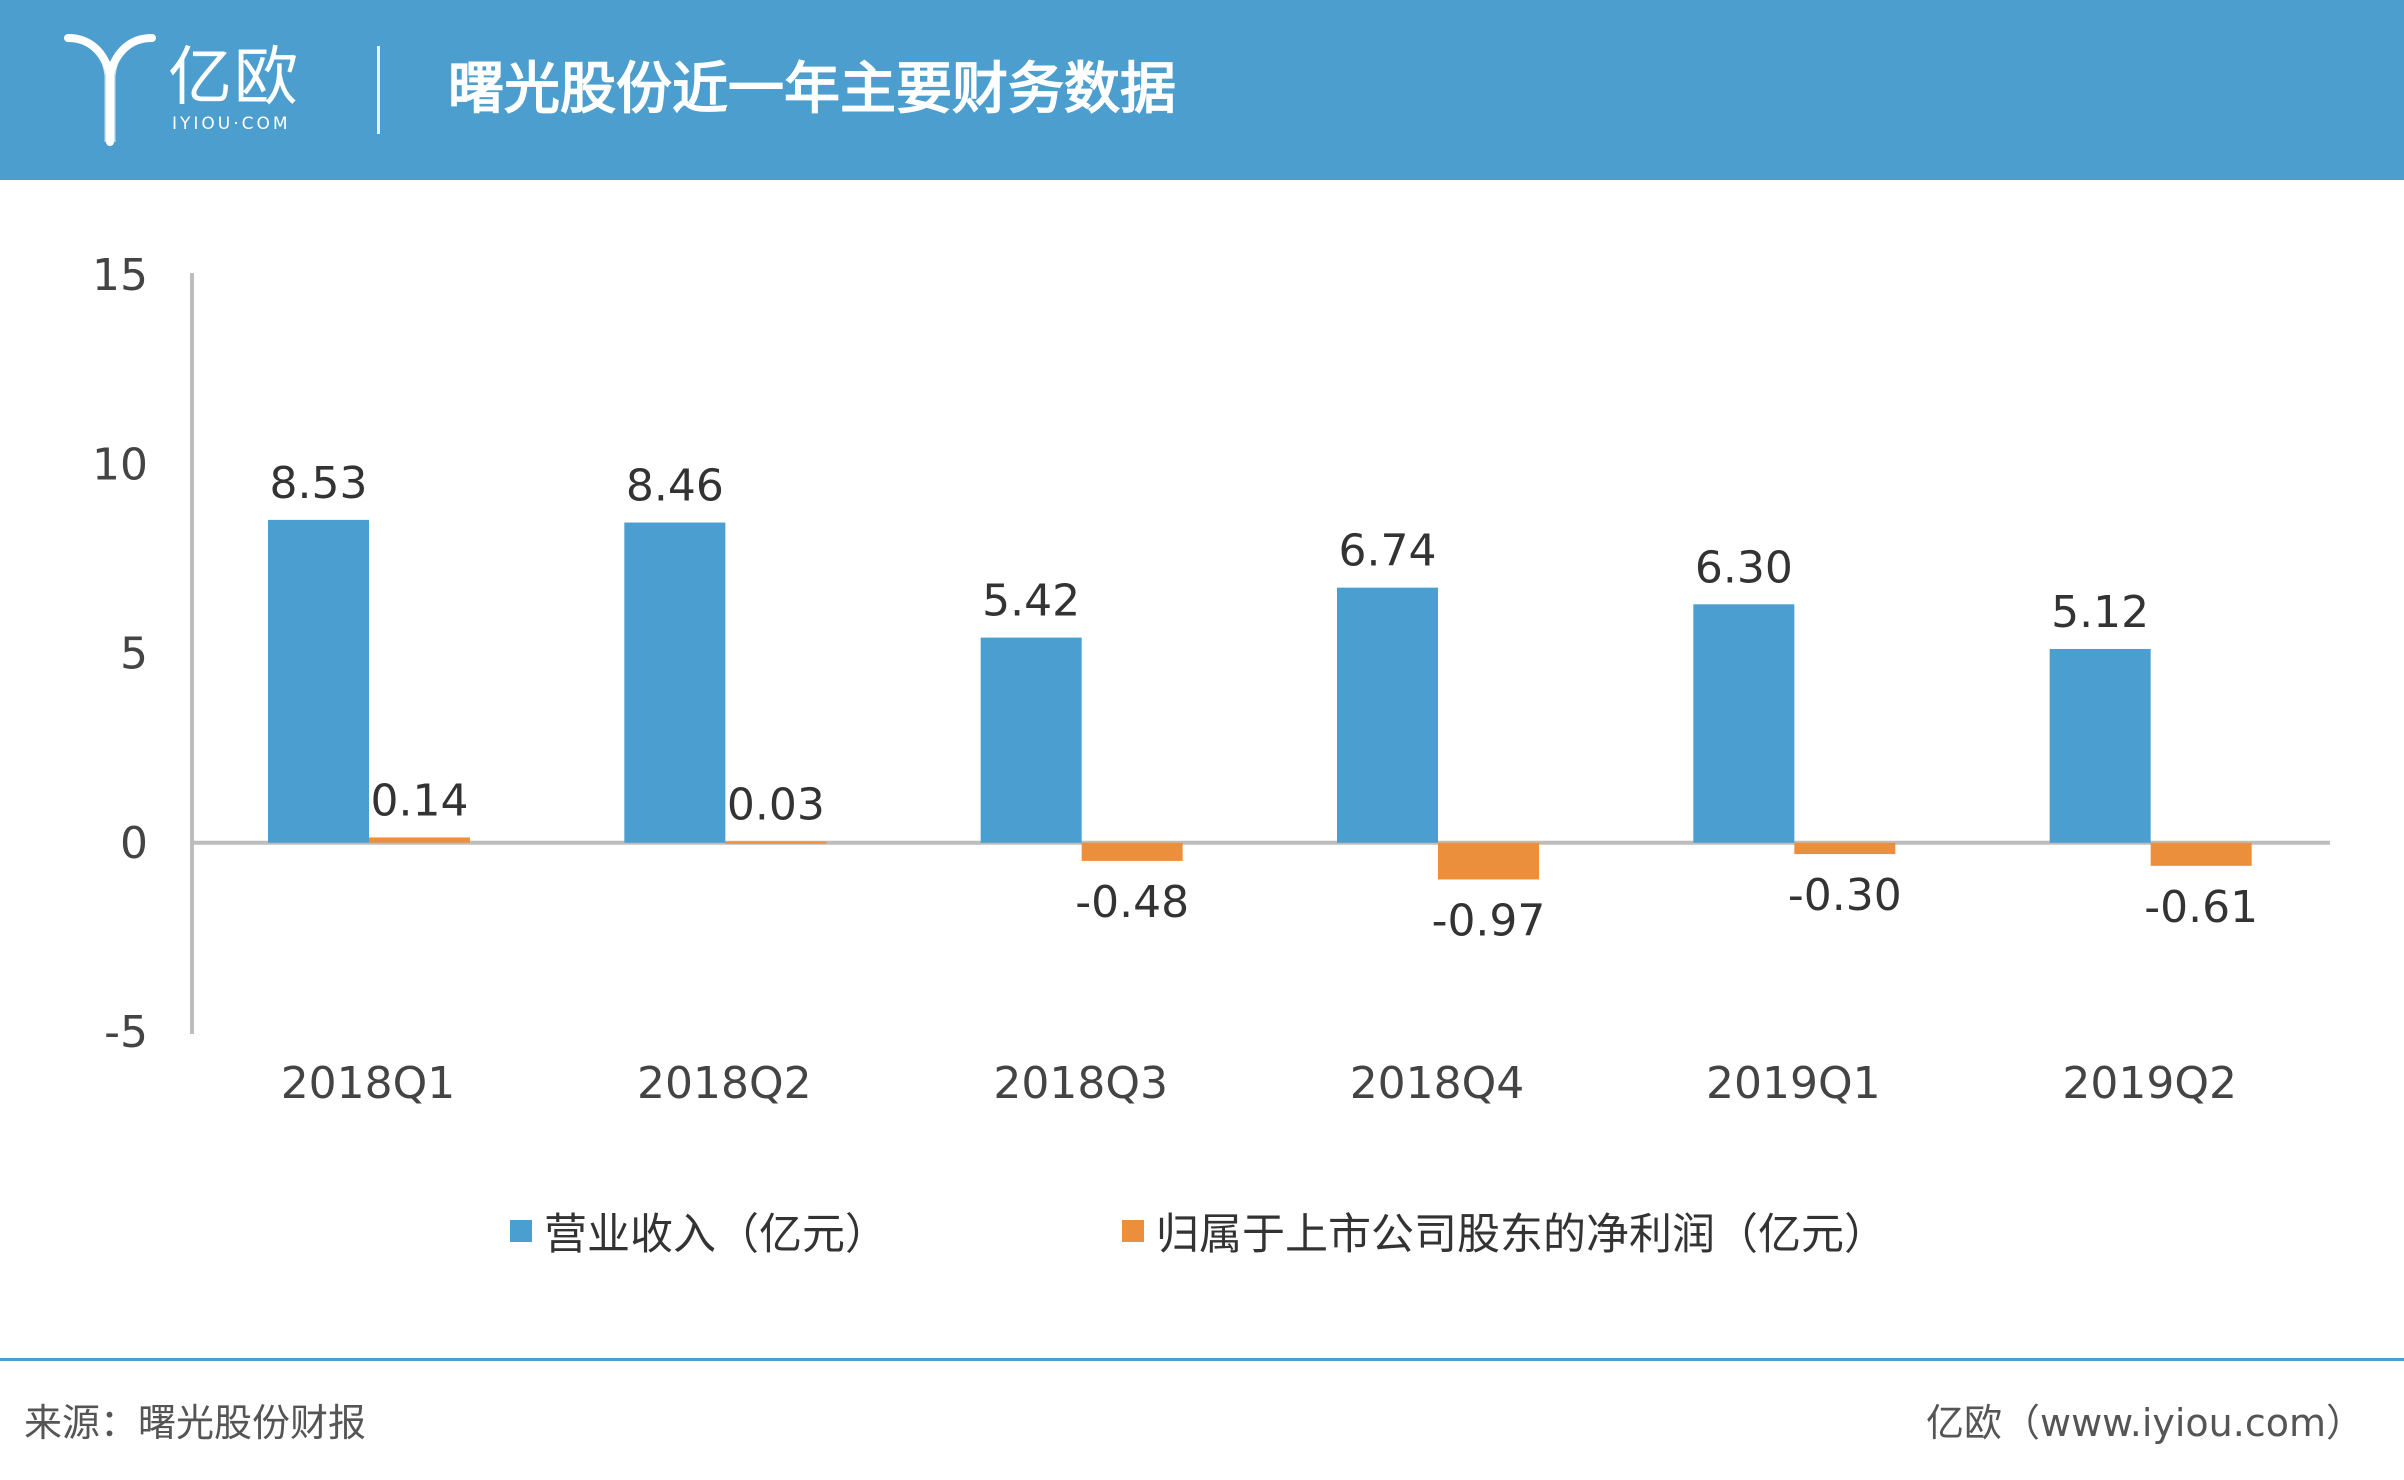 The height and width of the screenshot is (1480, 2404). I want to click on net-profit-value-label: -0.48, so click(1132, 902).